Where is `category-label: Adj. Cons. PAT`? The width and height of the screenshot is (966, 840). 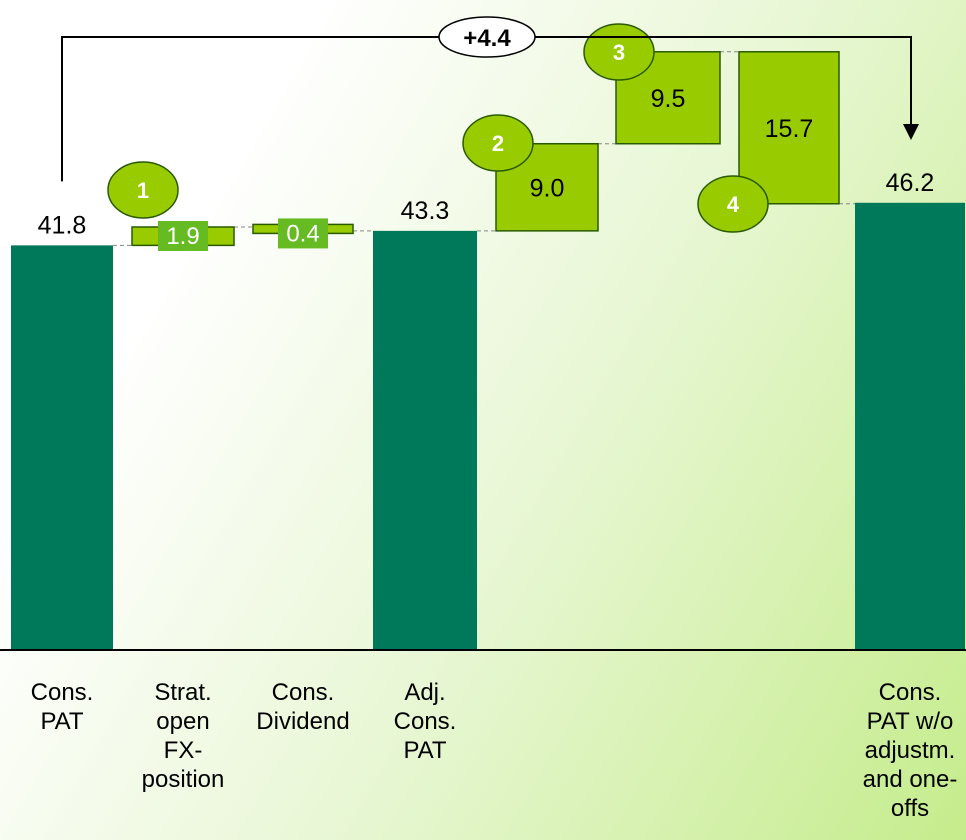 category-label: Adj. Cons. PAT is located at coordinates (425, 721).